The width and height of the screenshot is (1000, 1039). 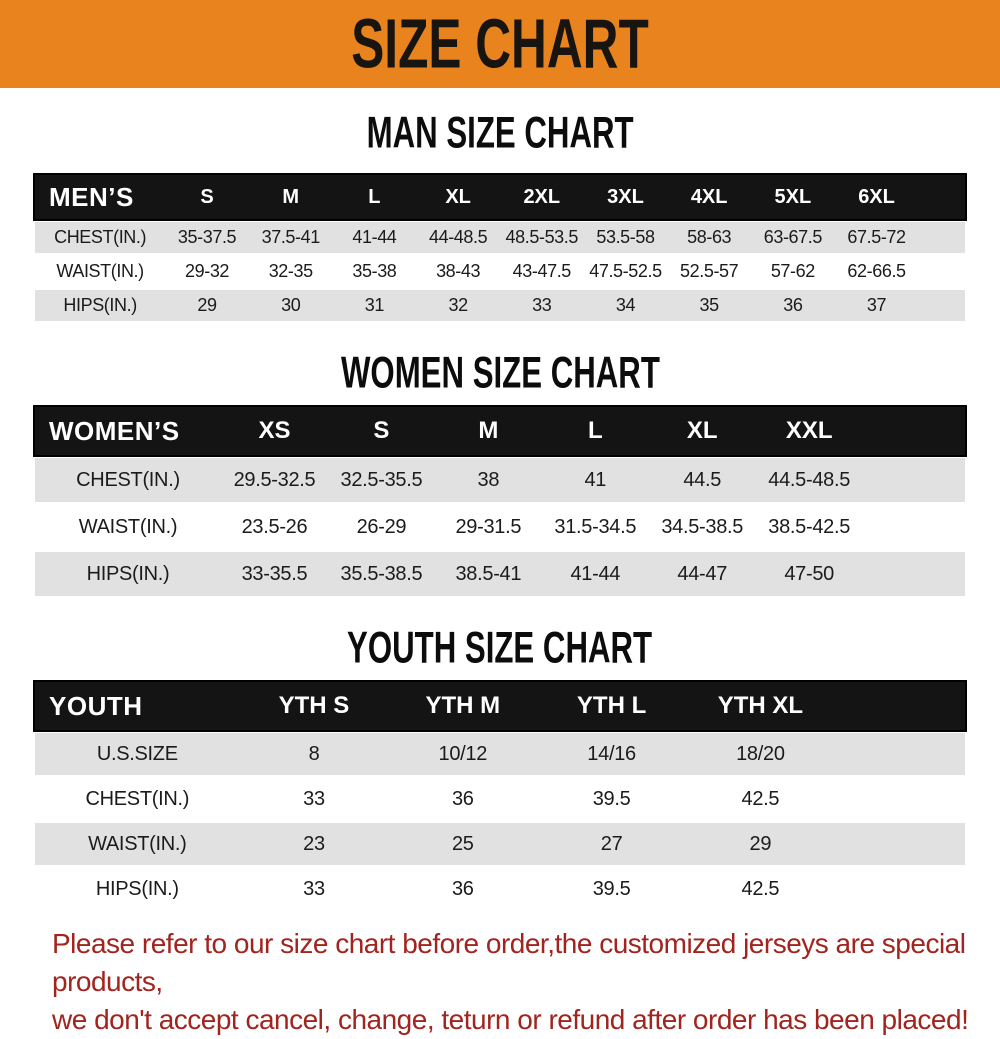 What do you see at coordinates (809, 573) in the screenshot?
I see `size-value-cell: 47-50` at bounding box center [809, 573].